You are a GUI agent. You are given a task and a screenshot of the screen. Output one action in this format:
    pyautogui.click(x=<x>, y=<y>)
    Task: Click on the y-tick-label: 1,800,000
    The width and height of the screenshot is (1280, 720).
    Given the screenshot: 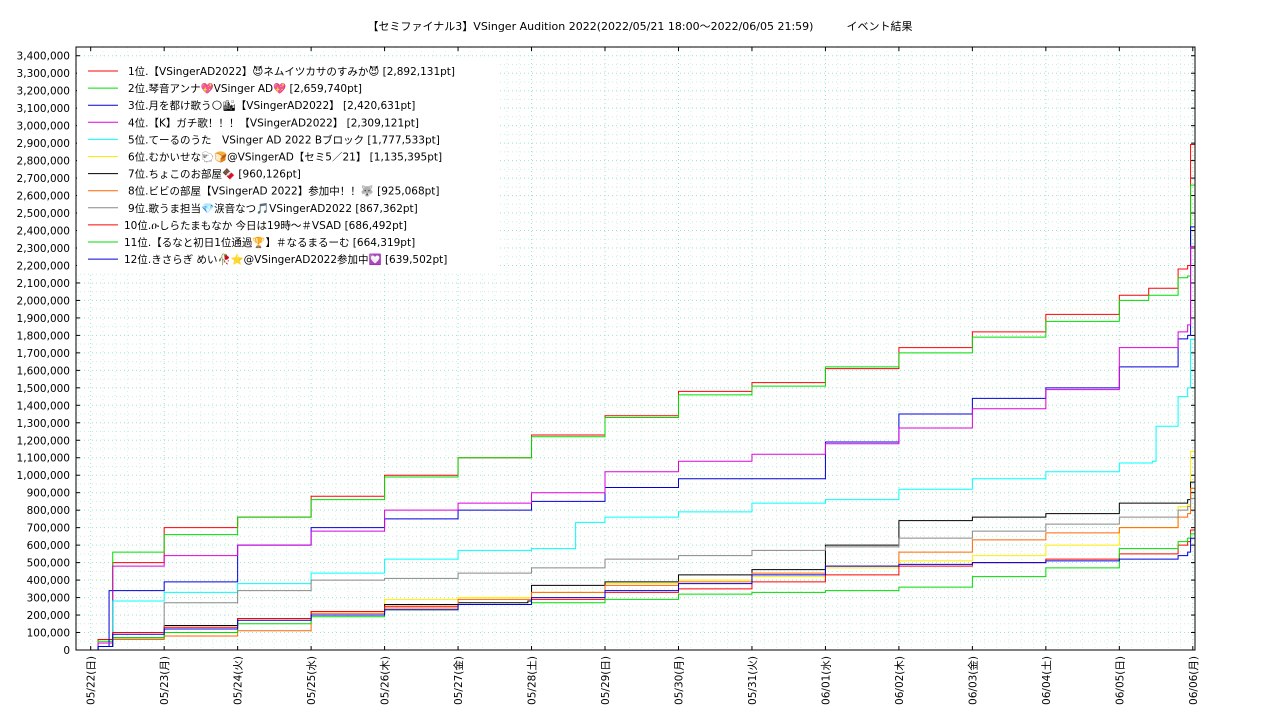 What is the action you would take?
    pyautogui.click(x=43, y=336)
    